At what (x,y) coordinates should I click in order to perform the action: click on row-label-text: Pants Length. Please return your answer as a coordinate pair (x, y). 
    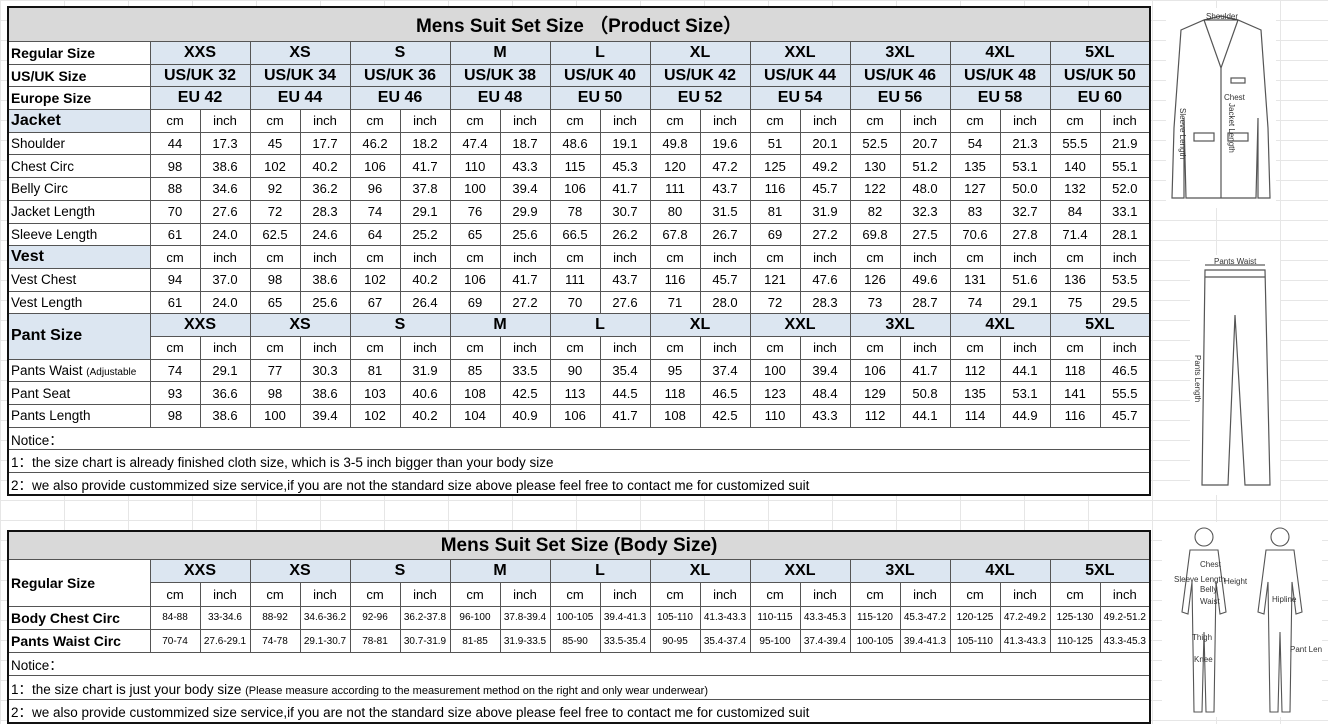
    Looking at the image, I should click on (51, 416).